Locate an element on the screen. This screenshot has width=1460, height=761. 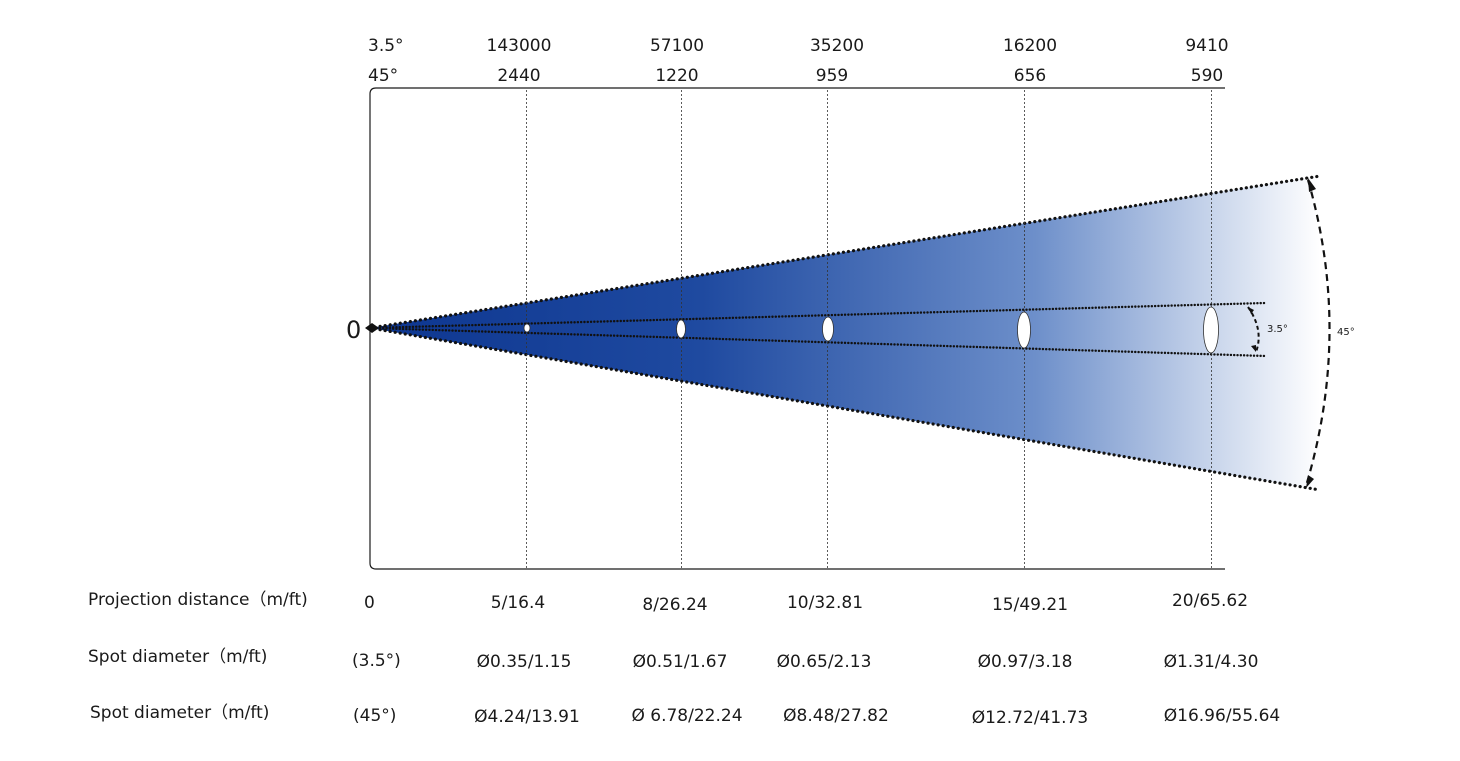
spot-diameter-wide-value: Ø 6.78/22.24 is located at coordinates (686, 716).